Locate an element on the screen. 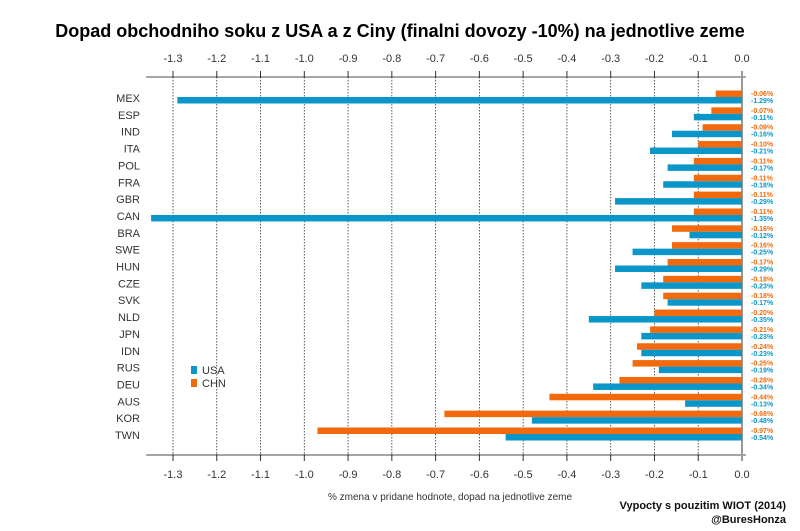 This screenshot has width=800, height=531. x-tick-label-top: -1.2 is located at coordinates (216, 59).